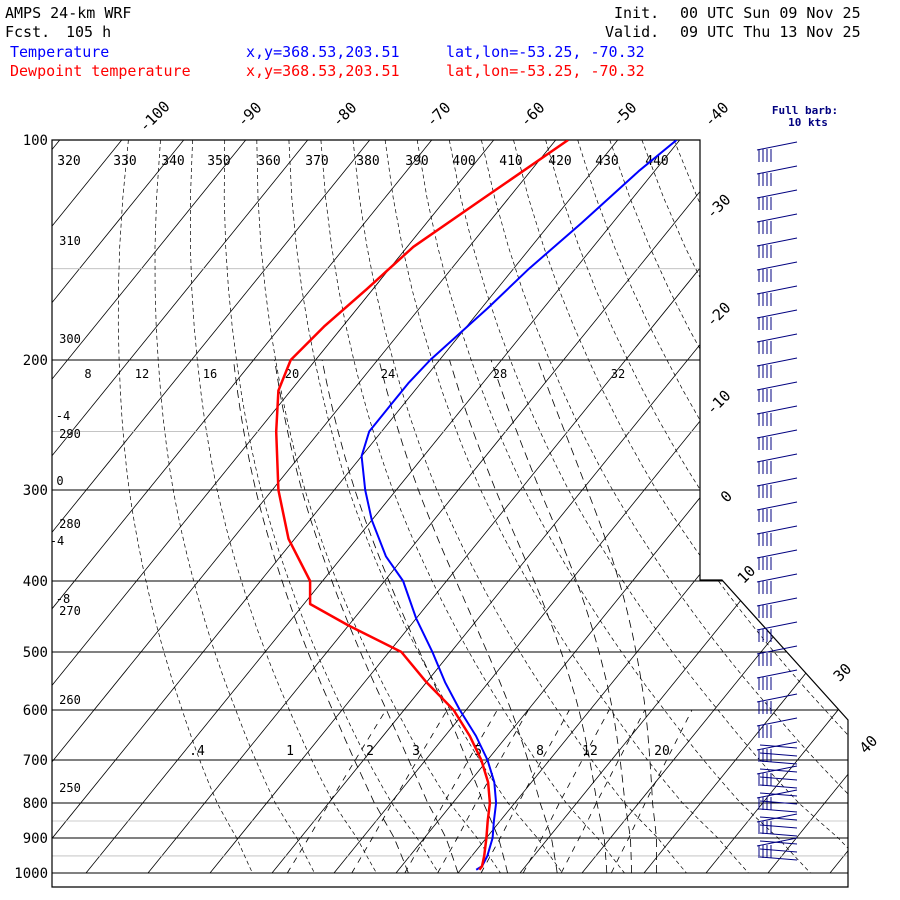 The height and width of the screenshot is (900, 900). What do you see at coordinates (28, 32) in the screenshot?
I see `forecast-label: Fcst.` at bounding box center [28, 32].